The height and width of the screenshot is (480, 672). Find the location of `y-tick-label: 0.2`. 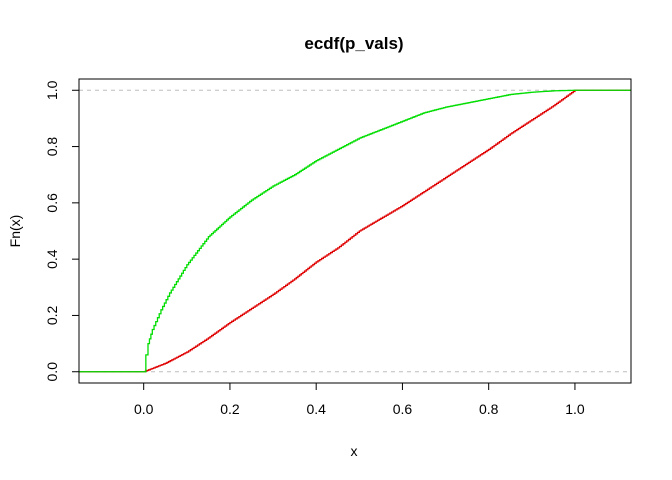

y-tick-label: 0.2 is located at coordinates (52, 316).